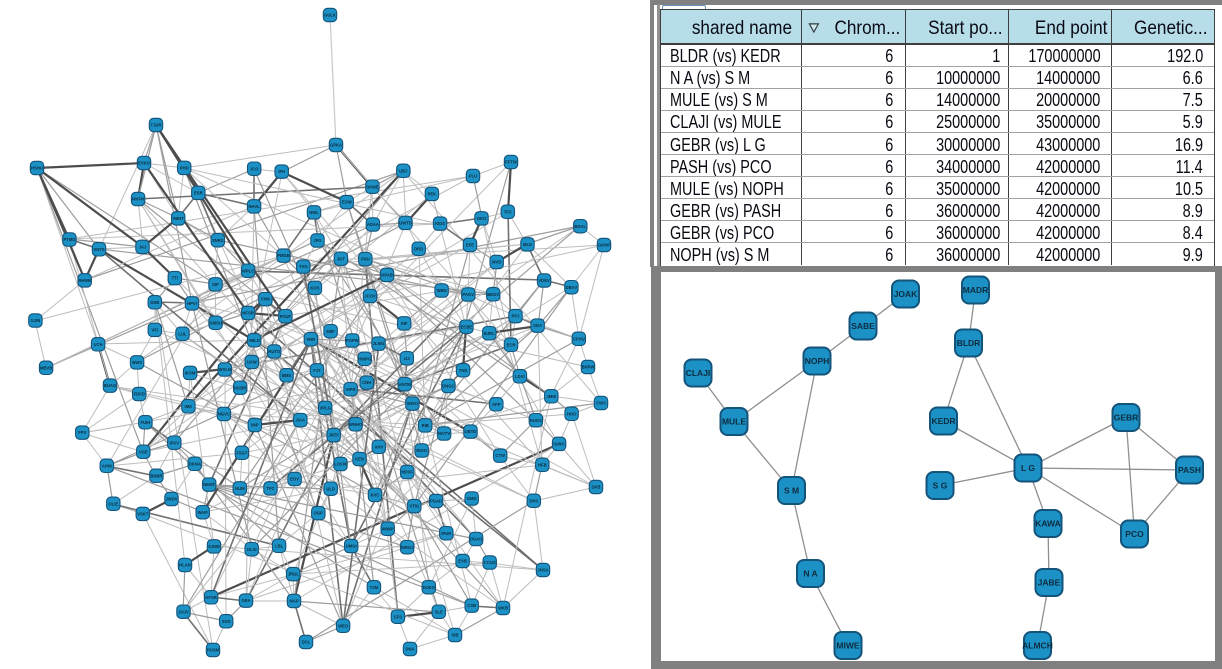 Image resolution: width=1222 pixels, height=669 pixels. I want to click on svg-text: WVLN, so click(225, 369).